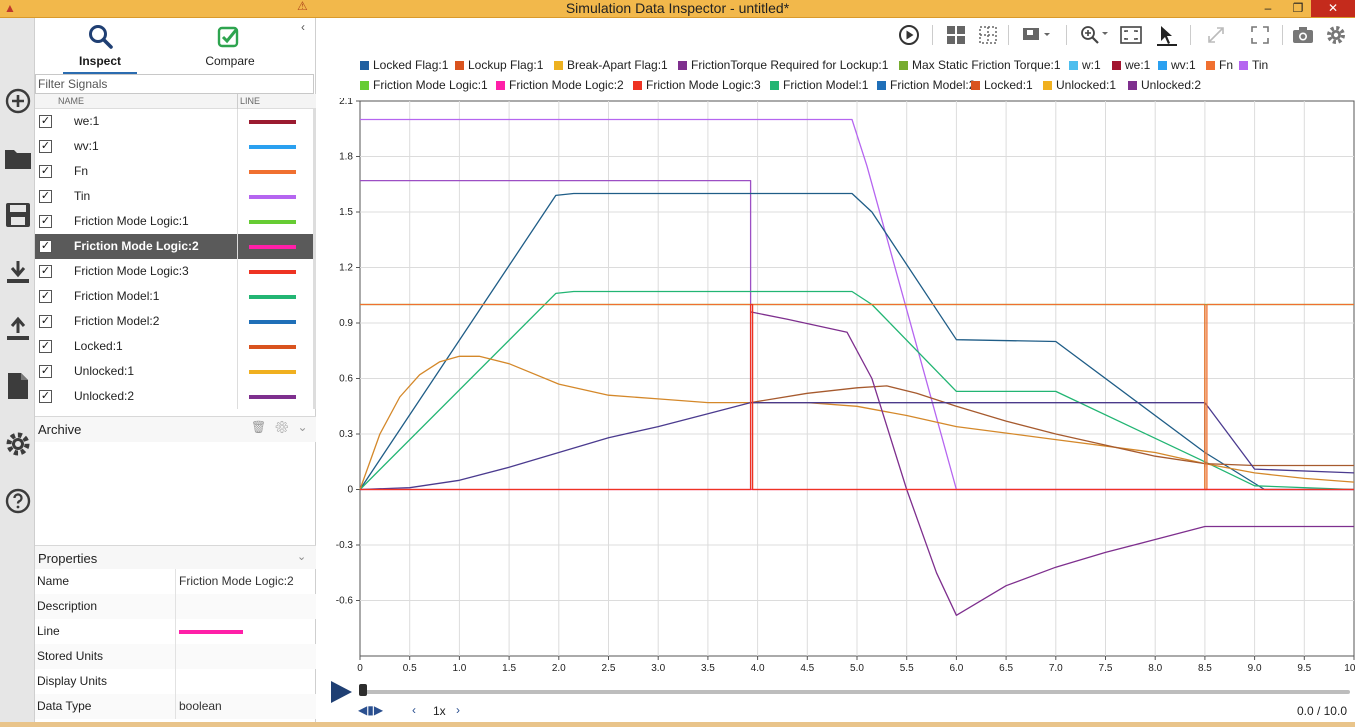 This screenshot has height=727, width=1355. I want to click on legend-entry: w:1, so click(1085, 65).